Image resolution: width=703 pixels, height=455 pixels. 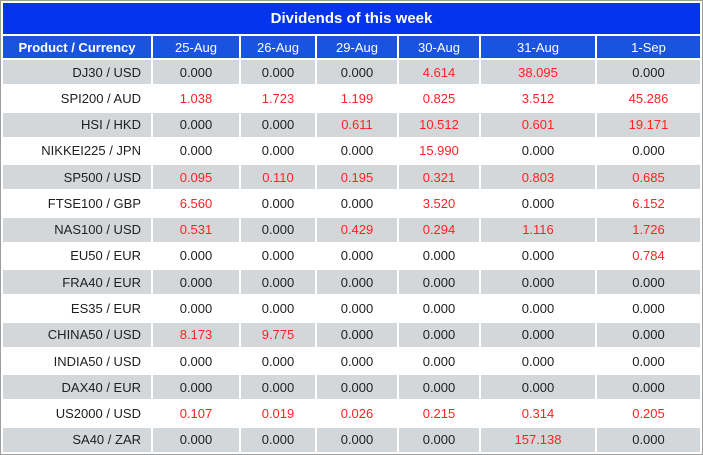 I want to click on date-column-header: 31-Aug, so click(x=538, y=47).